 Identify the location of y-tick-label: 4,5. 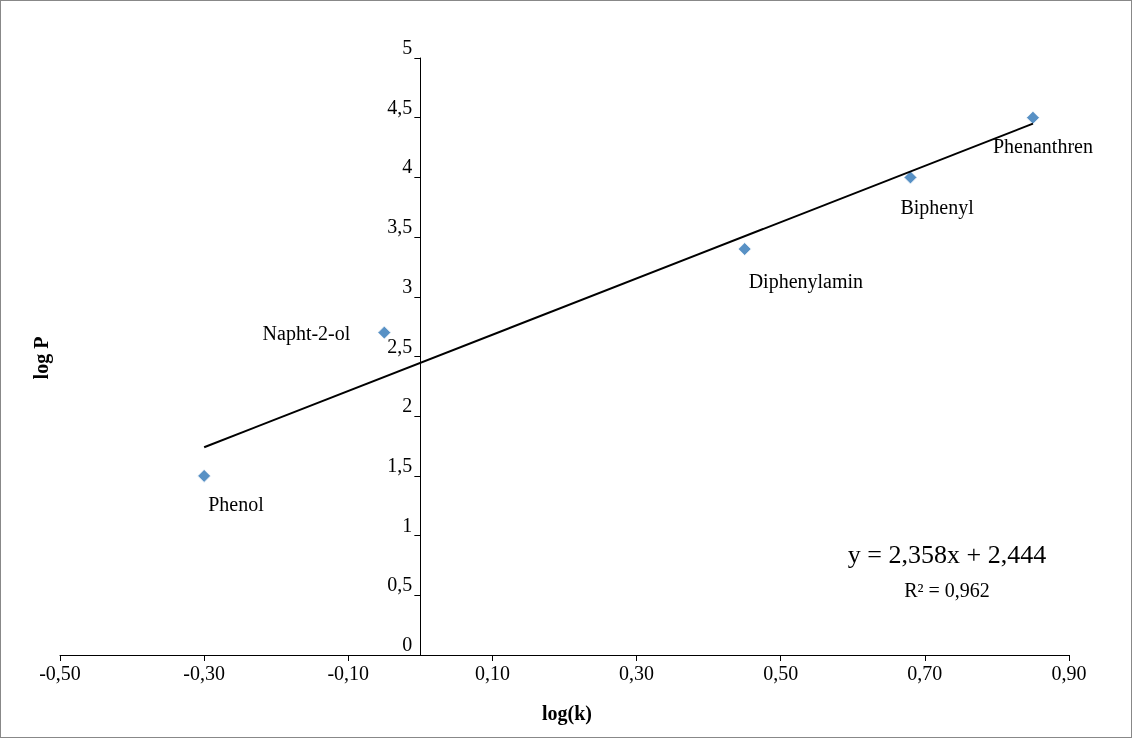
(400, 106).